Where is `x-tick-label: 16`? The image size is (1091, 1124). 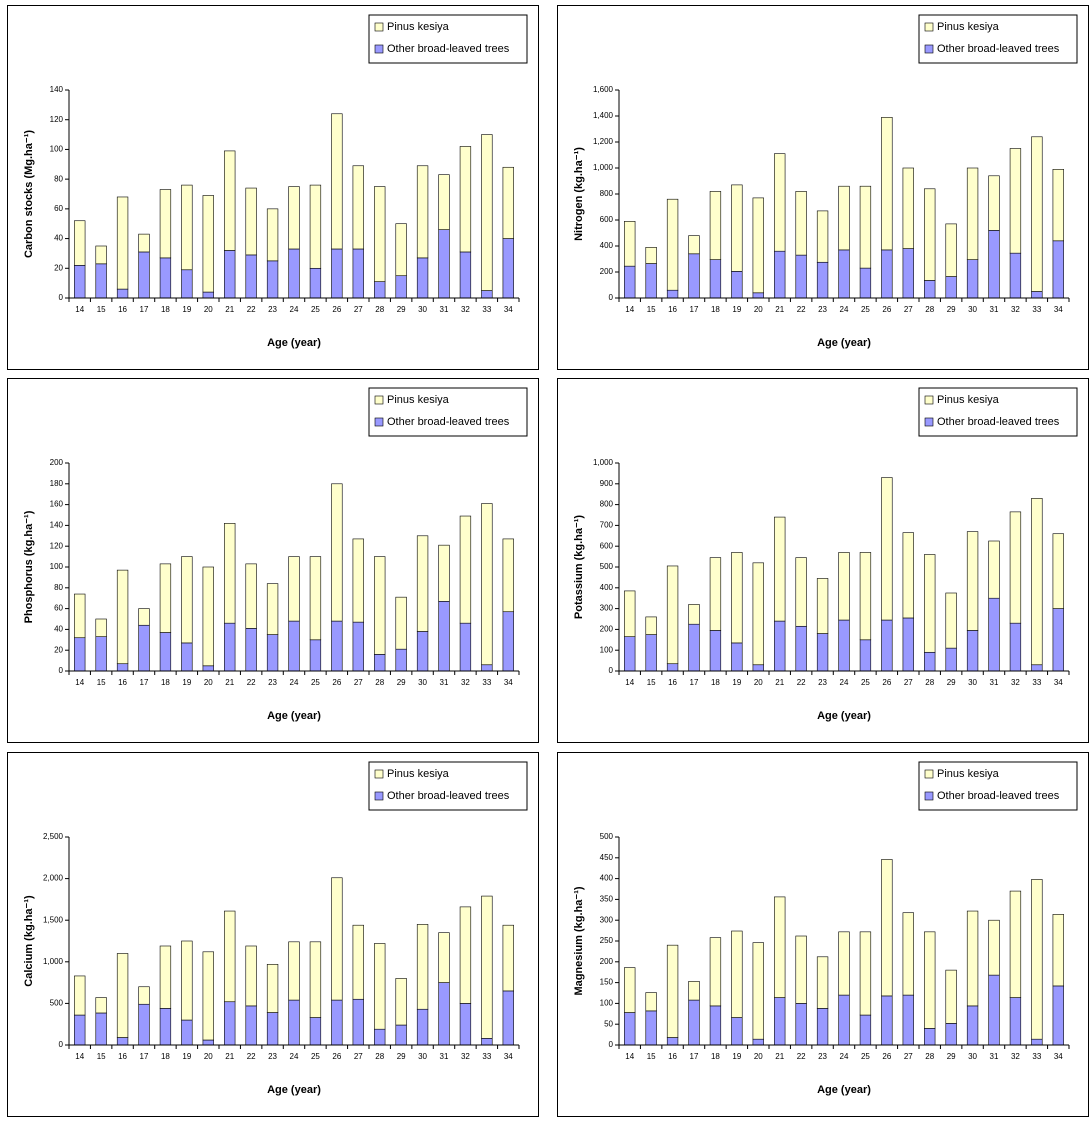
x-tick-label: 16 is located at coordinates (122, 309).